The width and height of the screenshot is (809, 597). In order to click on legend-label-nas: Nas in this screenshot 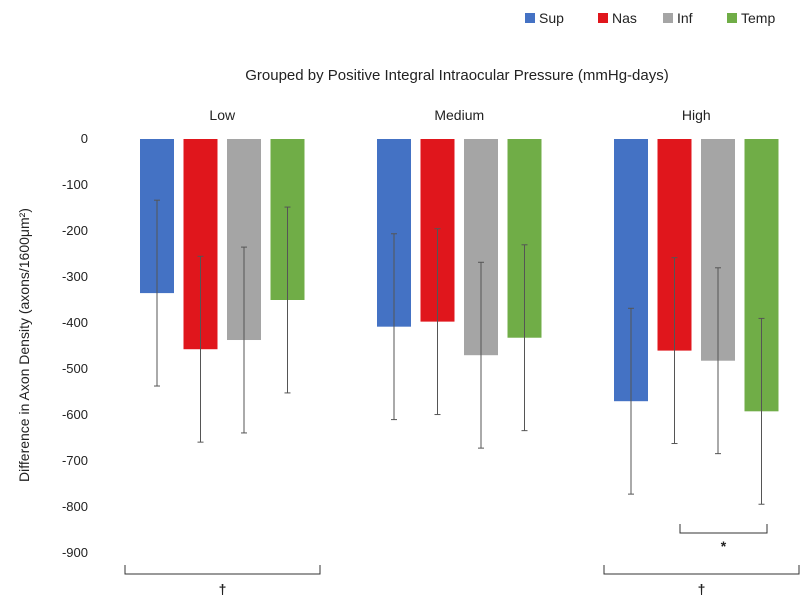, I will do `click(624, 18)`.